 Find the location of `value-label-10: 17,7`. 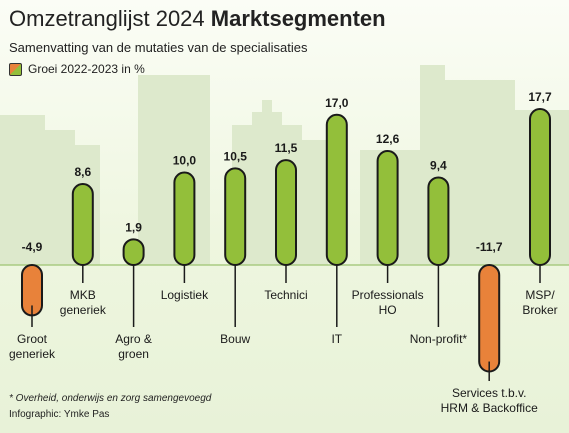

value-label-10: 17,7 is located at coordinates (540, 97).